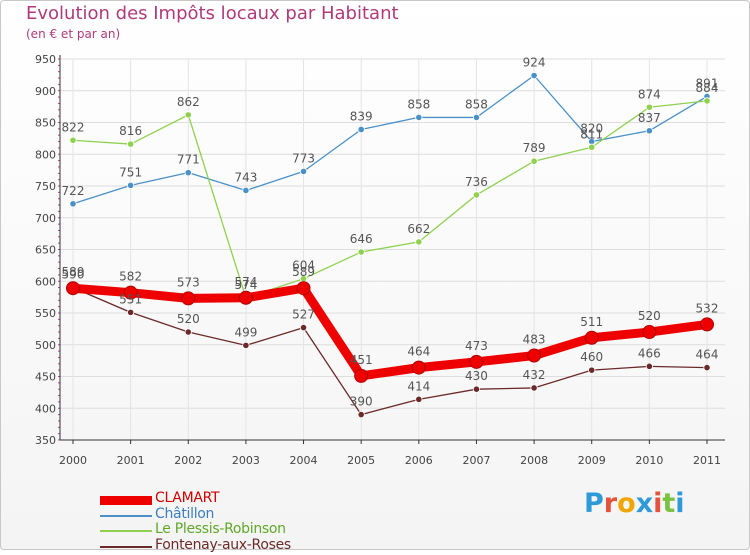 The height and width of the screenshot is (555, 750). I want to click on data-label: 789, so click(534, 148).